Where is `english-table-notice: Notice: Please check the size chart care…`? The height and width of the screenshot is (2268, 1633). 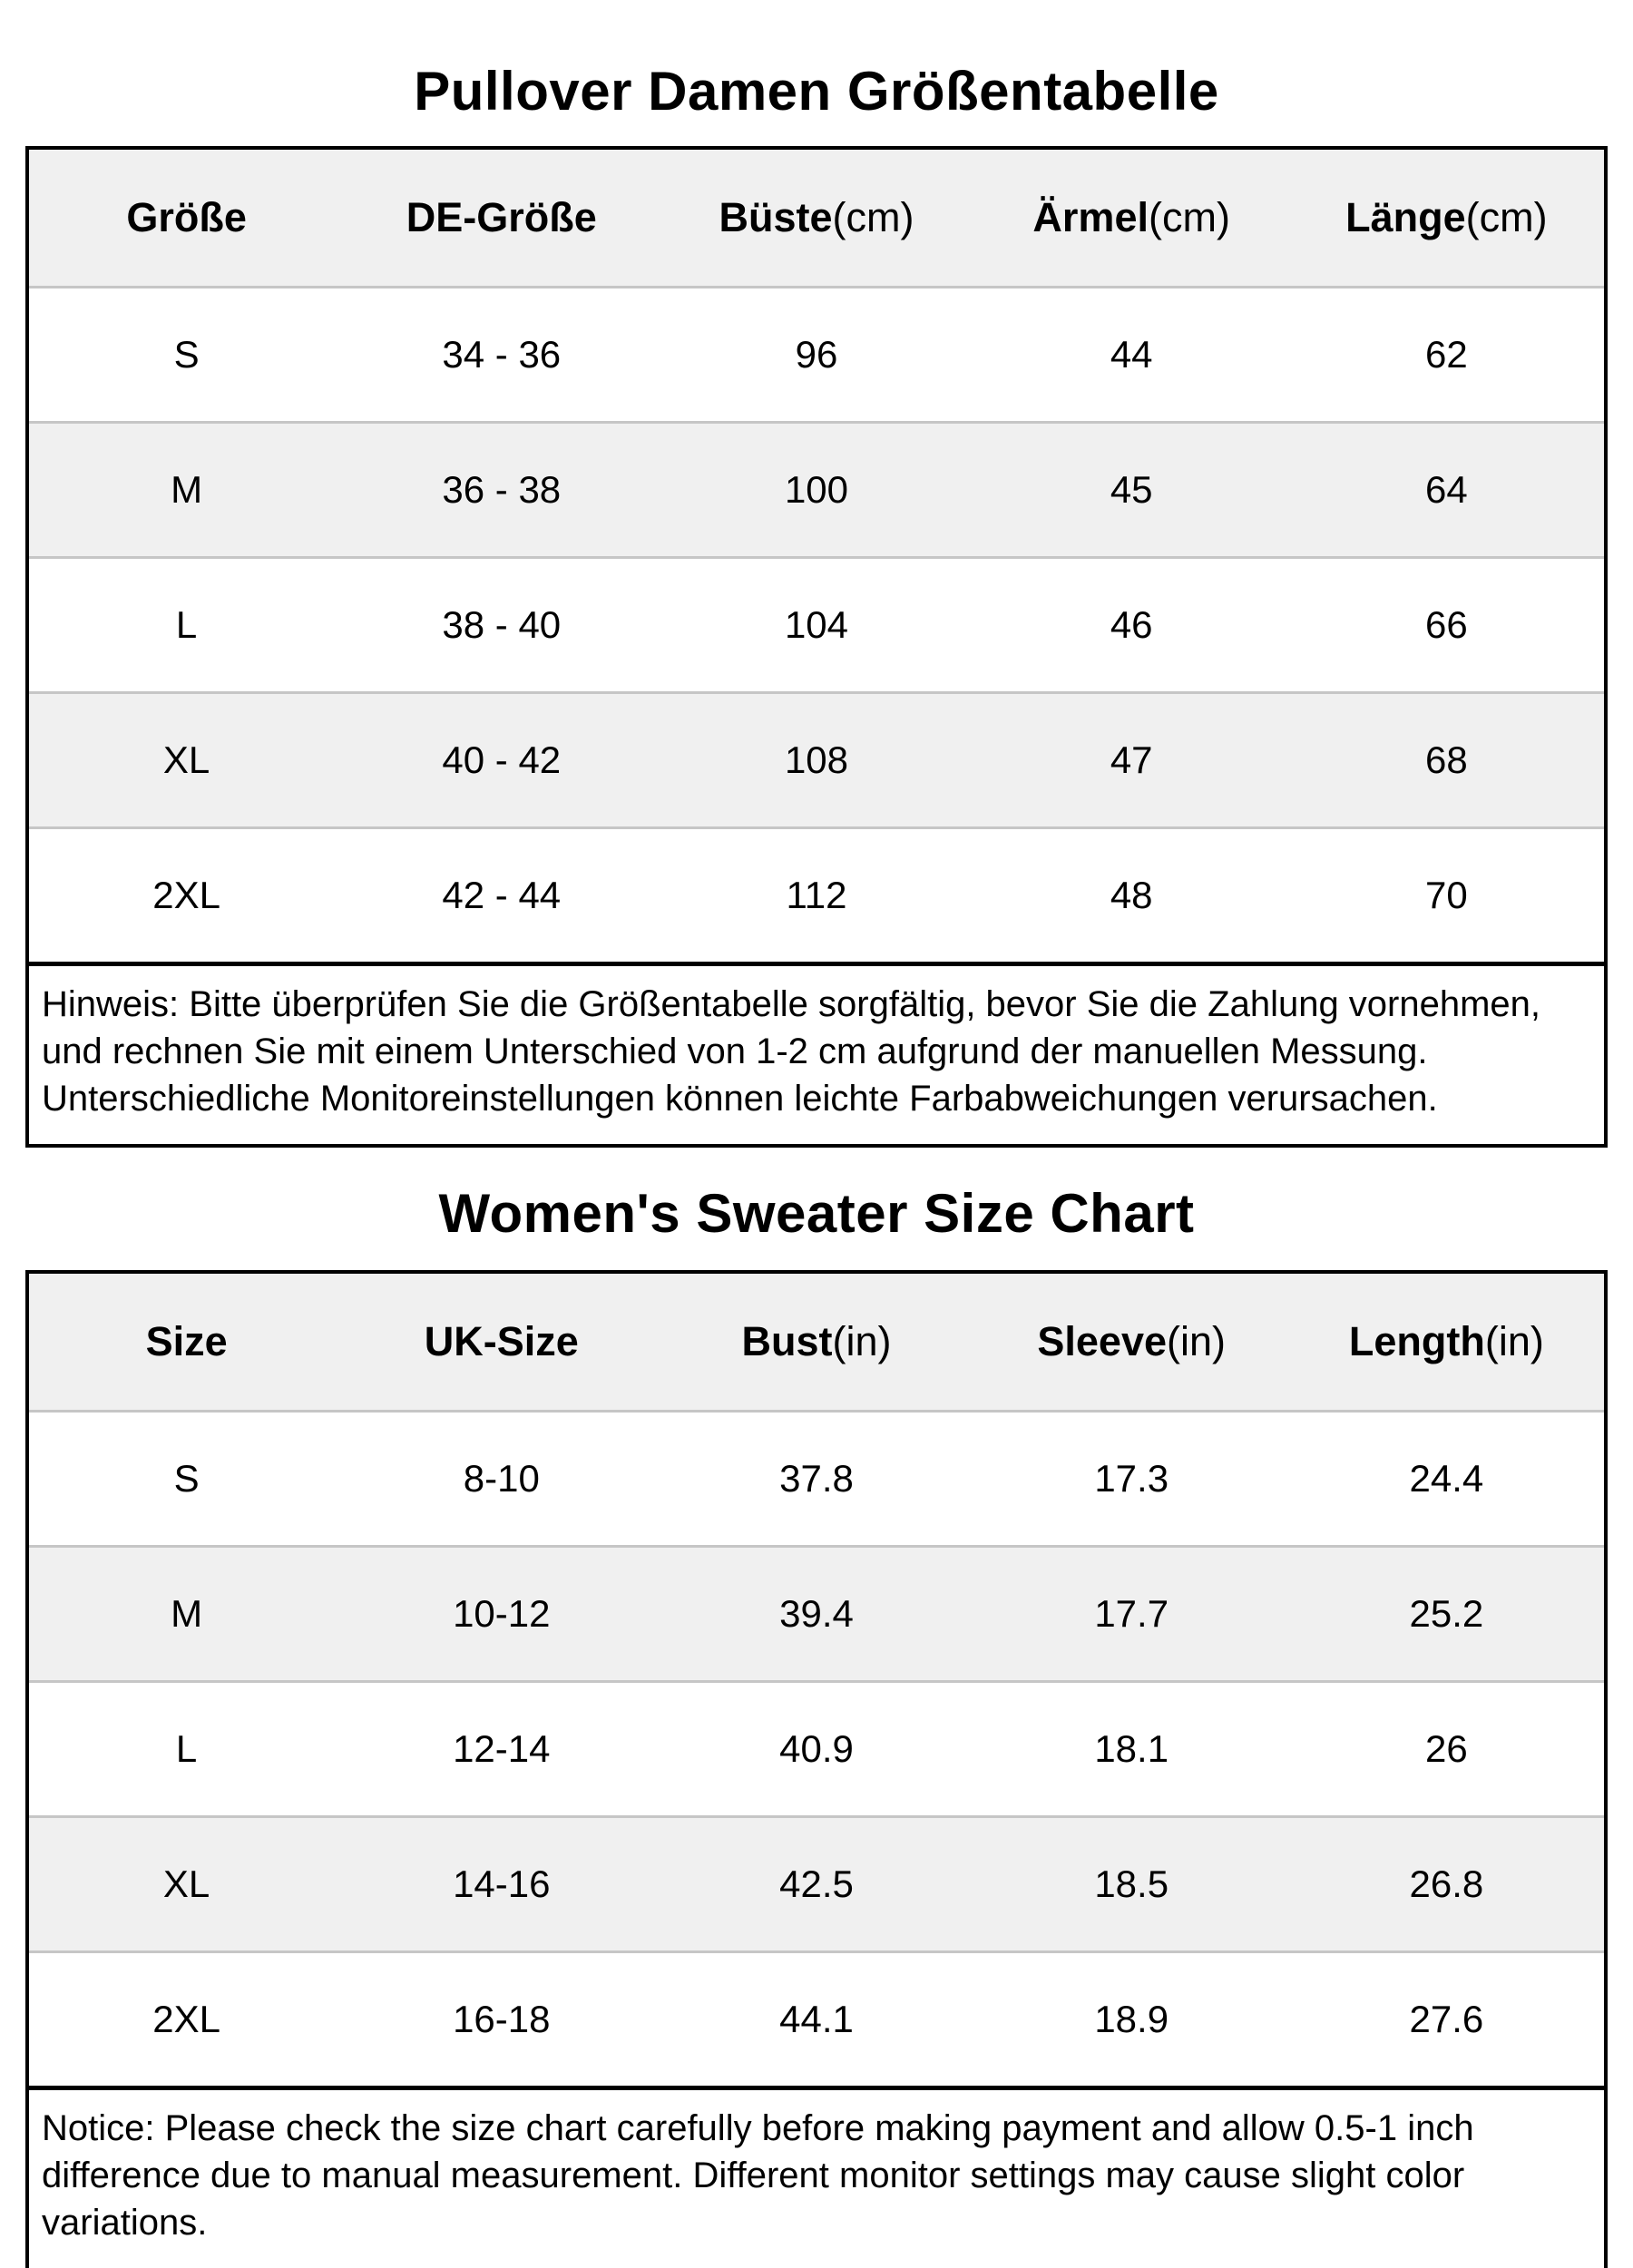 english-table-notice: Notice: Please check the size chart care… is located at coordinates (816, 2177).